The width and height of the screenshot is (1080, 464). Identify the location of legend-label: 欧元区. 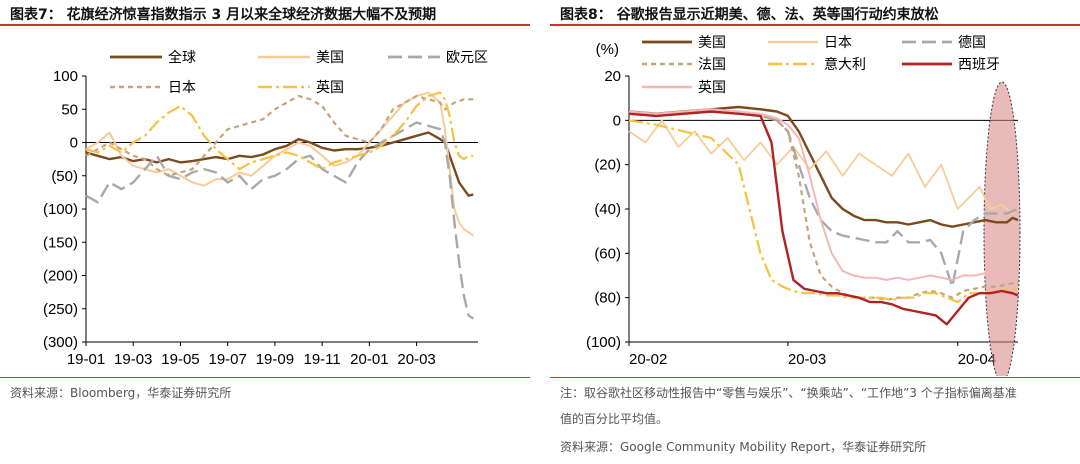
(467, 57).